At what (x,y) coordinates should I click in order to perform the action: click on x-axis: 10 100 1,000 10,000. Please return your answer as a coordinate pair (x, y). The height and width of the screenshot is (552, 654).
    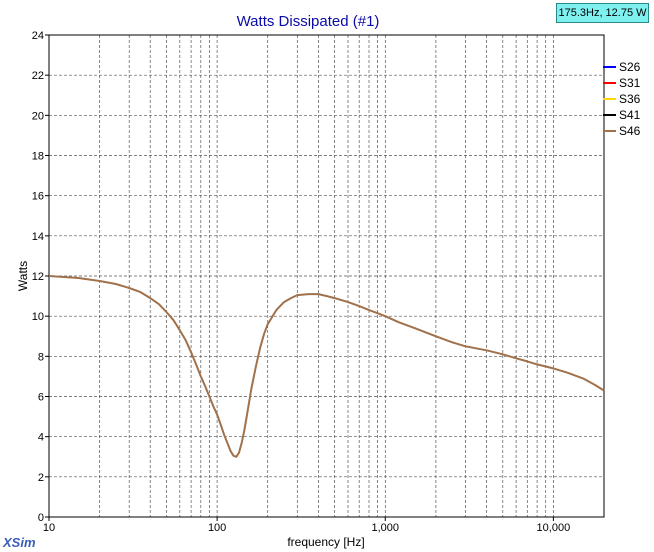
    Looking at the image, I should click on (306, 525).